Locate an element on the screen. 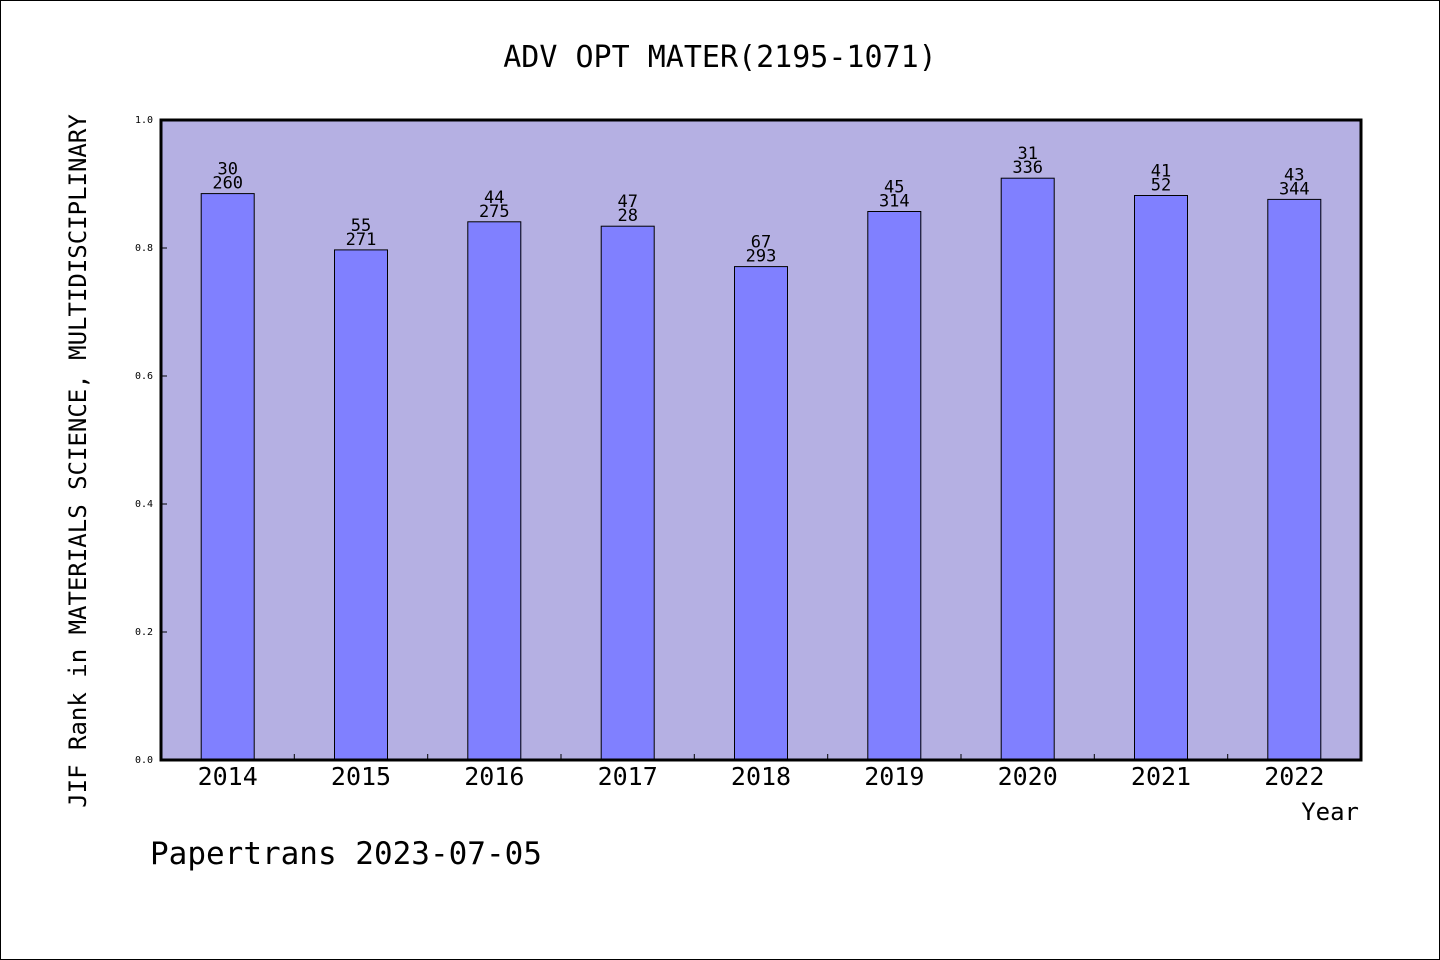  x-axis: 2014 2015 2016 2017 2018 2019 2020 2021 2022 is located at coordinates (761, 772).